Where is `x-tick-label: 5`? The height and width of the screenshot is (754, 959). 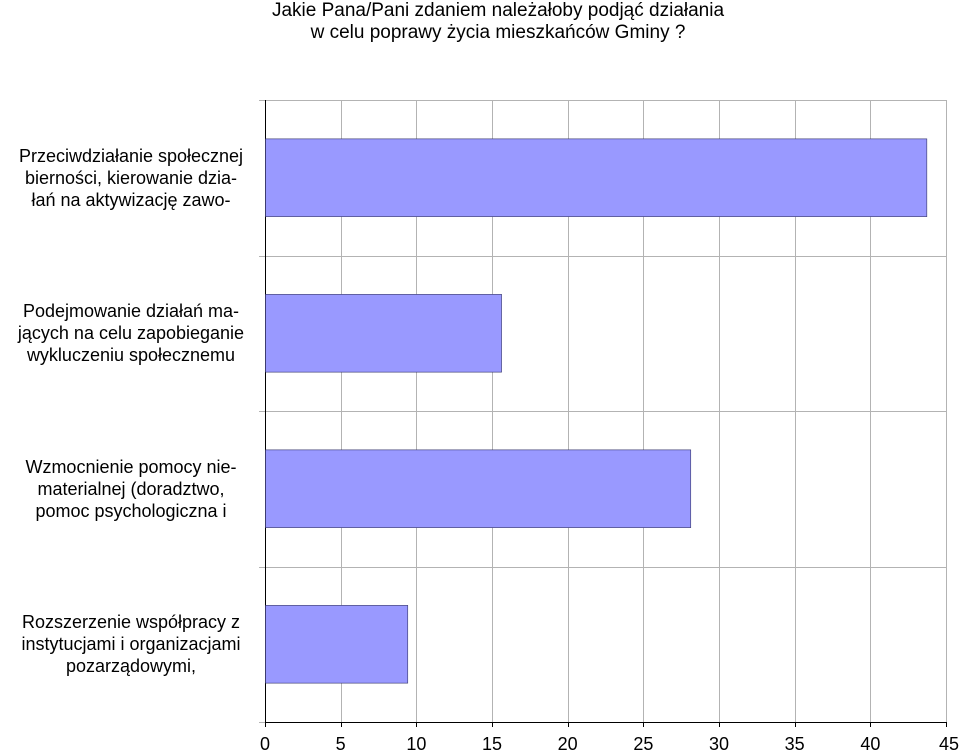 x-tick-label: 5 is located at coordinates (340, 744).